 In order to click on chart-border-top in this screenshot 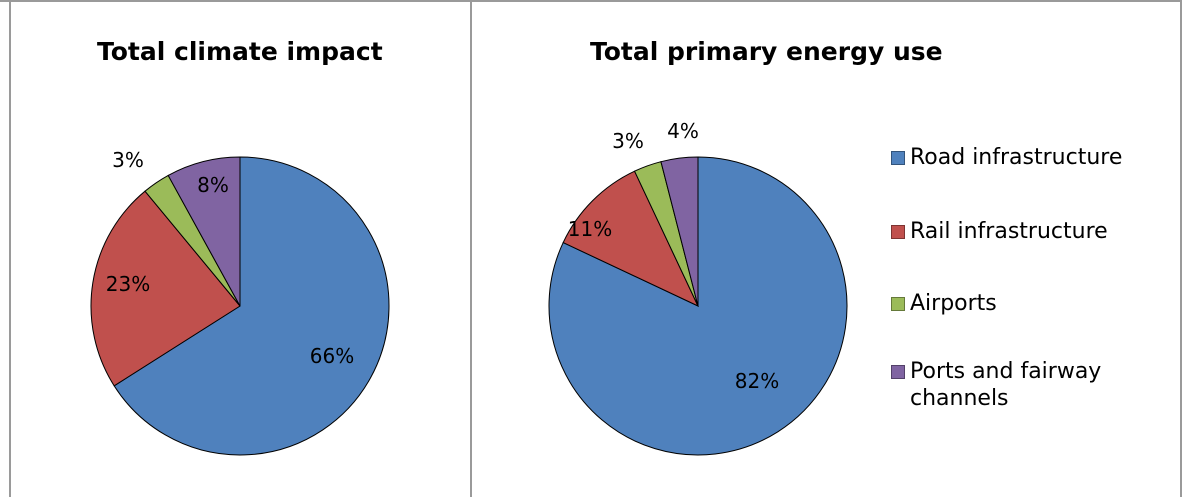, I will do `click(591, 1)`.